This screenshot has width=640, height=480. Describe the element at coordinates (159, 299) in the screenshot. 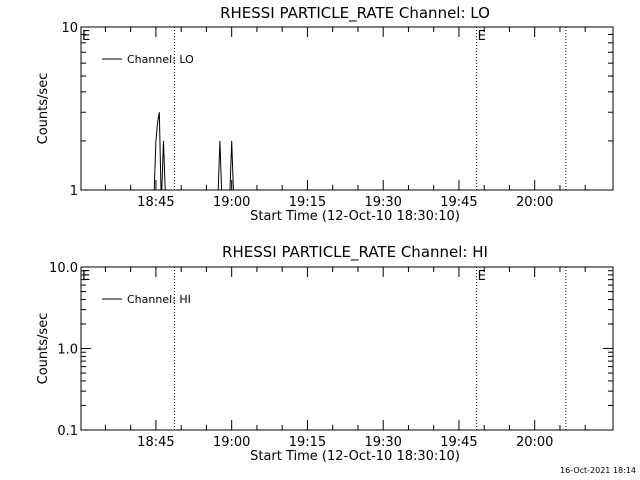

I see `panel2-legend-label: Channel: HI` at that location.